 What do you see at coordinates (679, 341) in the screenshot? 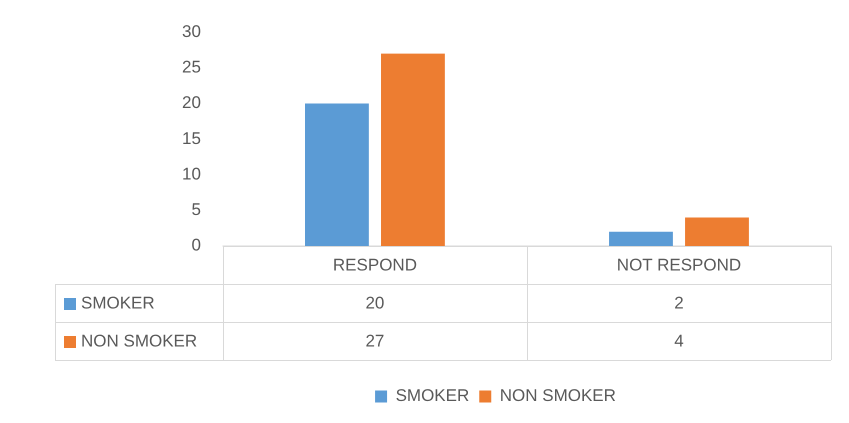
I see `data-label: 4` at bounding box center [679, 341].